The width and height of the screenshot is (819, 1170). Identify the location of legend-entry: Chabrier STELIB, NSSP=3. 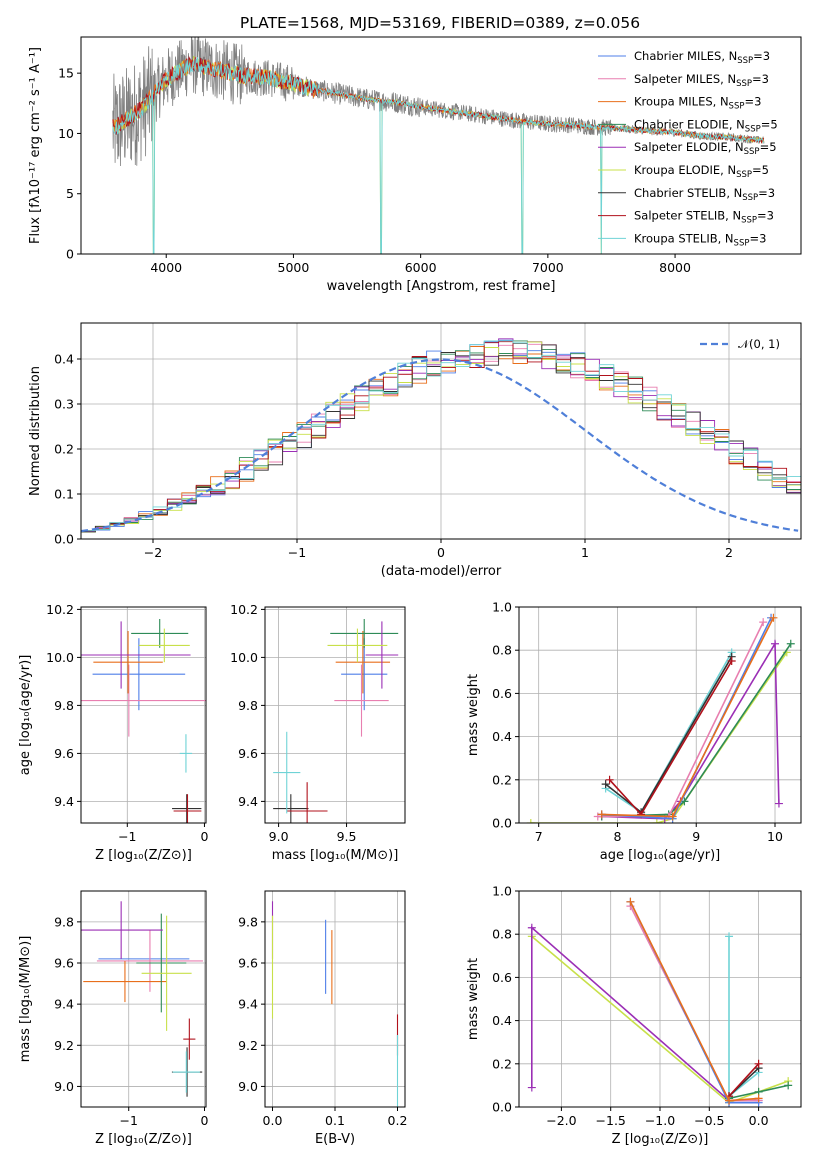
(704, 194).